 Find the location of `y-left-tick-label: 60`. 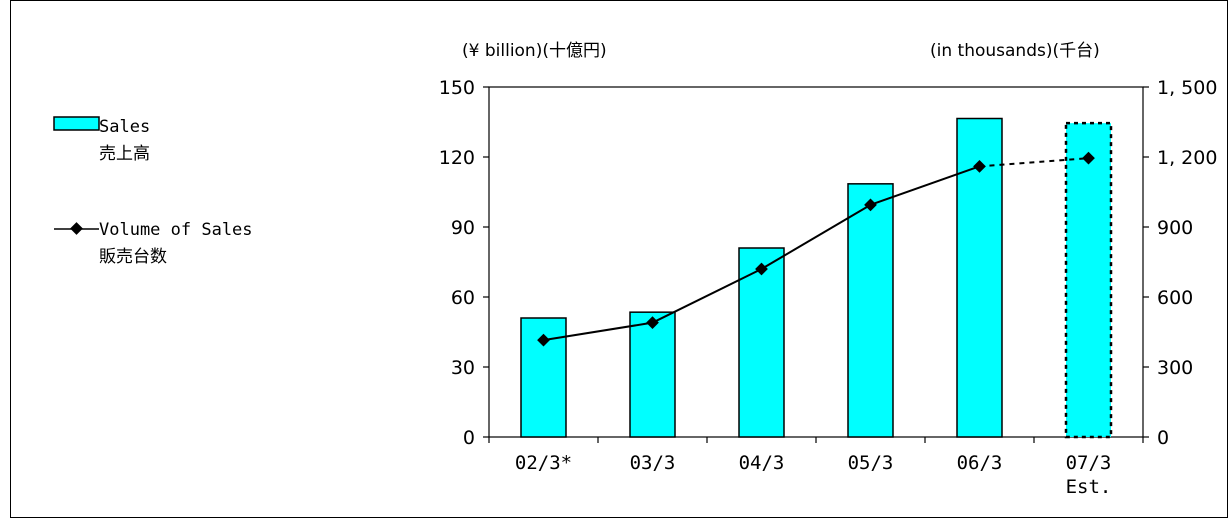

y-left-tick-label: 60 is located at coordinates (463, 298).